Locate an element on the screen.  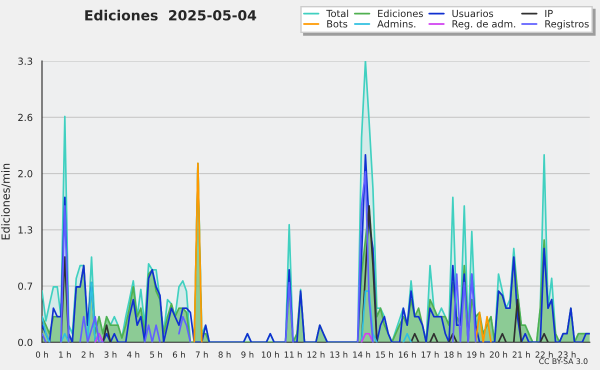
x-tick-label: 9 h is located at coordinates (247, 354).